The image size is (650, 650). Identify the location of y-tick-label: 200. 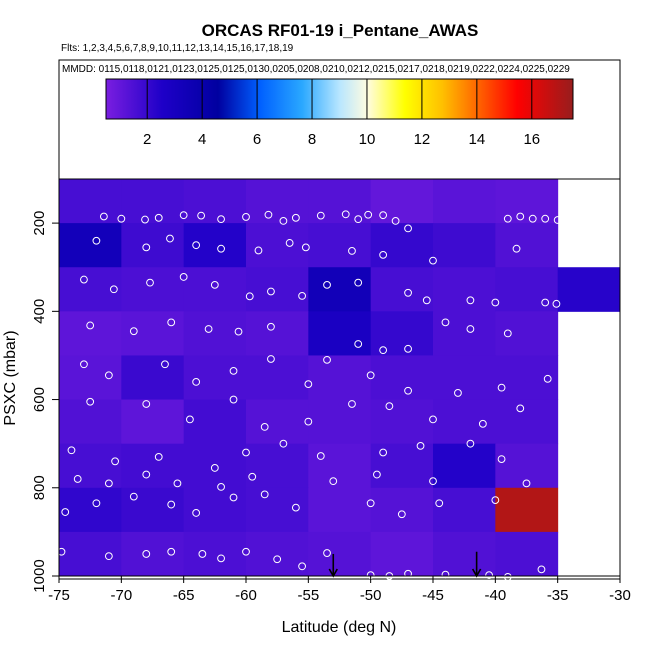
(39, 223).